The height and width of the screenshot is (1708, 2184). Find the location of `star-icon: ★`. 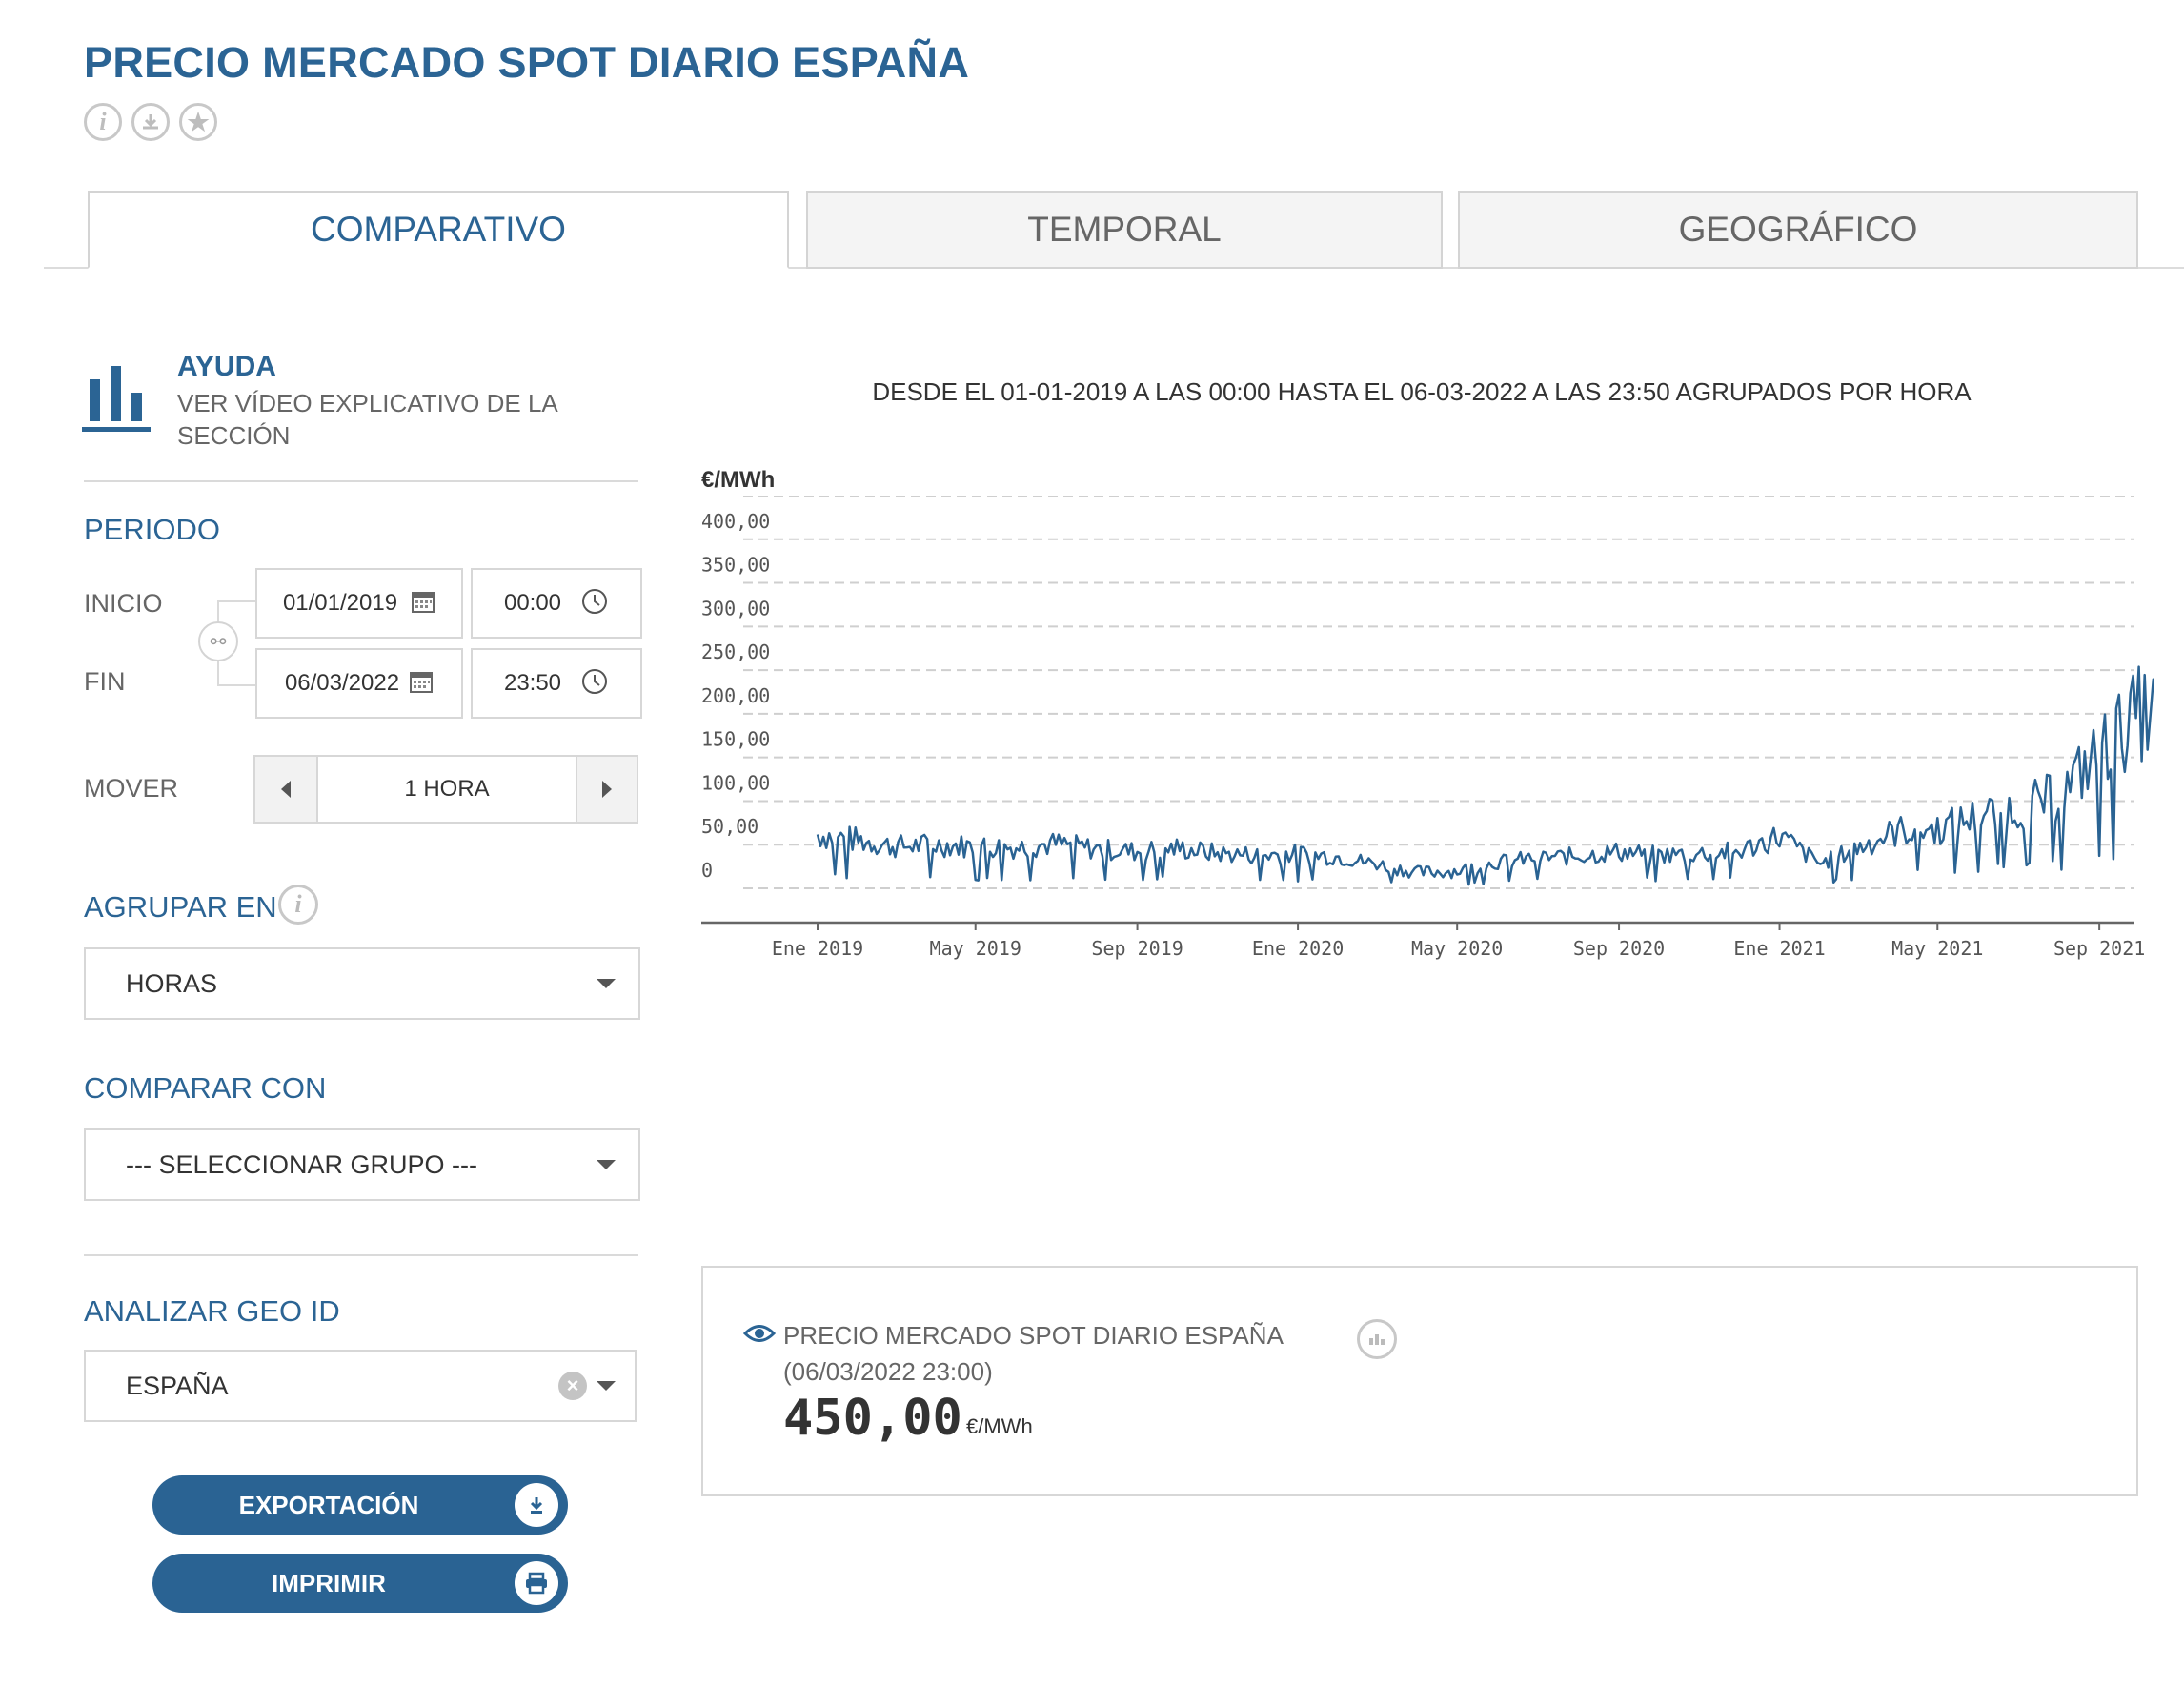

star-icon: ★ is located at coordinates (198, 122).